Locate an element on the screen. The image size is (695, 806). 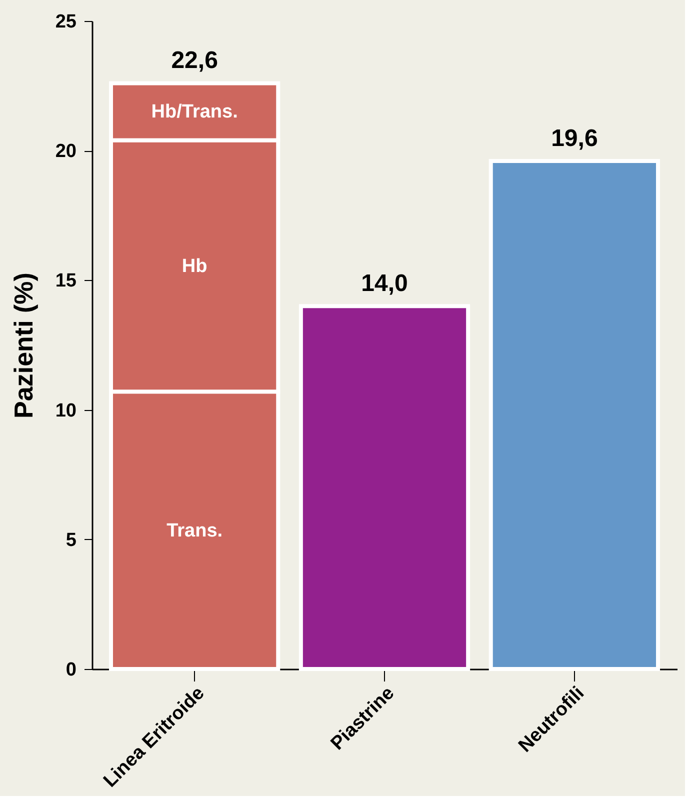
series-label: Hb is located at coordinates (195, 266).